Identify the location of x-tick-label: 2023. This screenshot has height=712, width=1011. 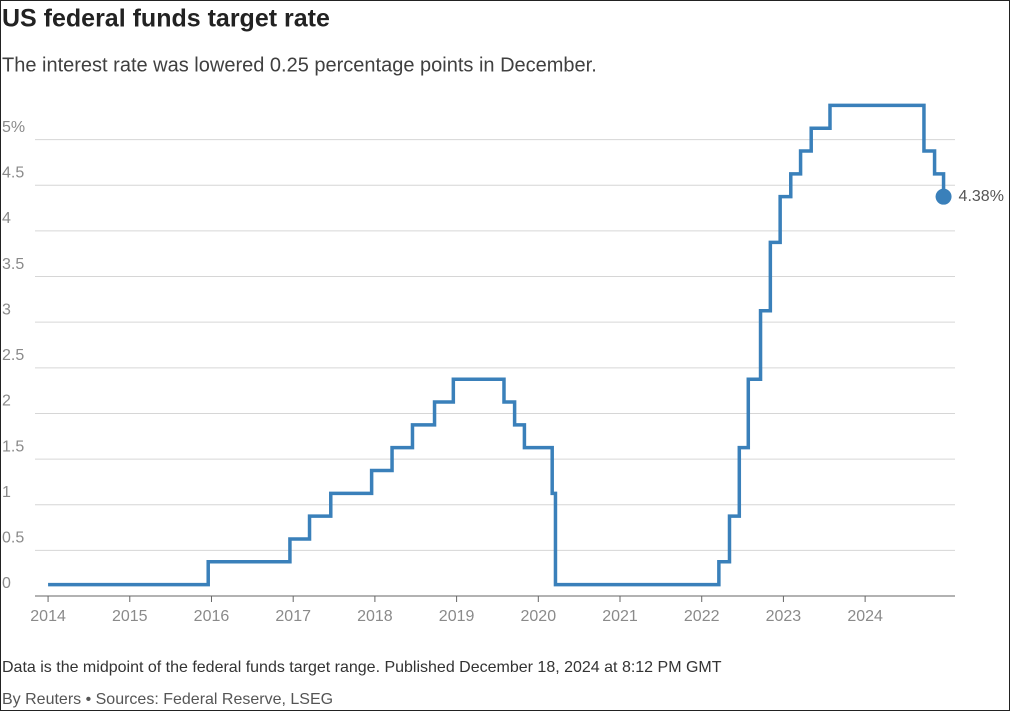
(784, 616).